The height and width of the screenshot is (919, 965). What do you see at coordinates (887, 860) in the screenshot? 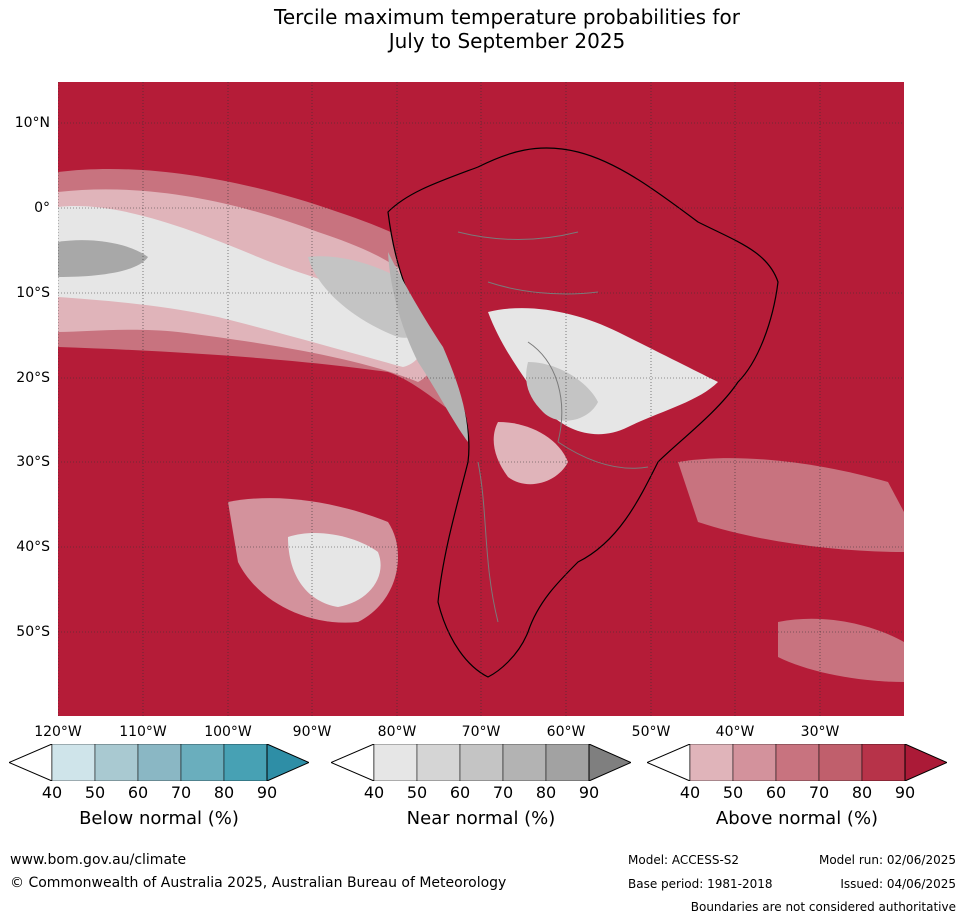
I see `footer-model-run: Model run: 02/06/2025` at bounding box center [887, 860].